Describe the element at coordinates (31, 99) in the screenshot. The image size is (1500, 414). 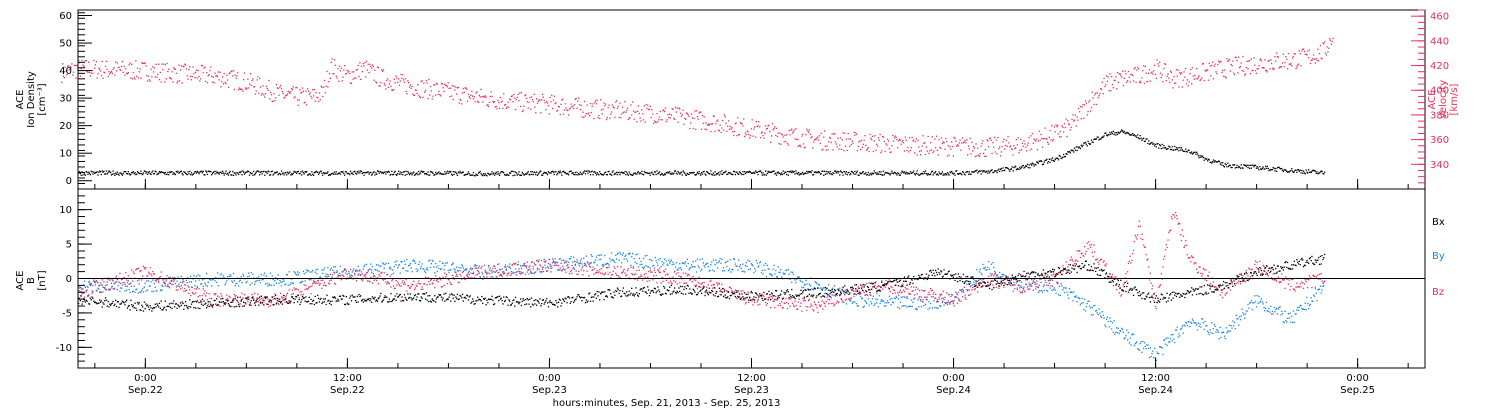
I see `top-ylabel-line: Ion Density` at that location.